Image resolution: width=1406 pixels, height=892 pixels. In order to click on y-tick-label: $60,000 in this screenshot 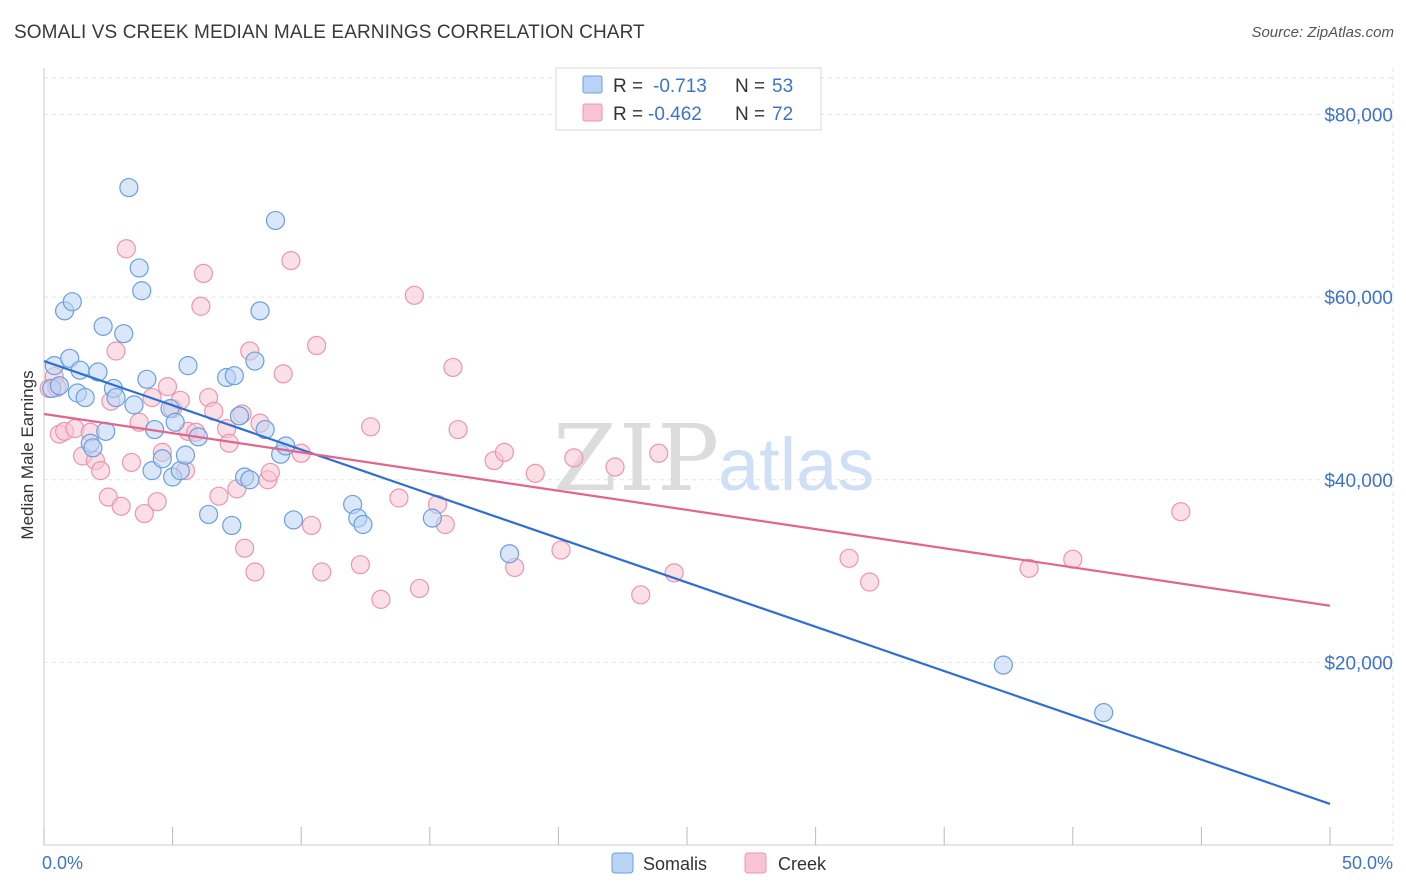, I will do `click(1358, 298)`.